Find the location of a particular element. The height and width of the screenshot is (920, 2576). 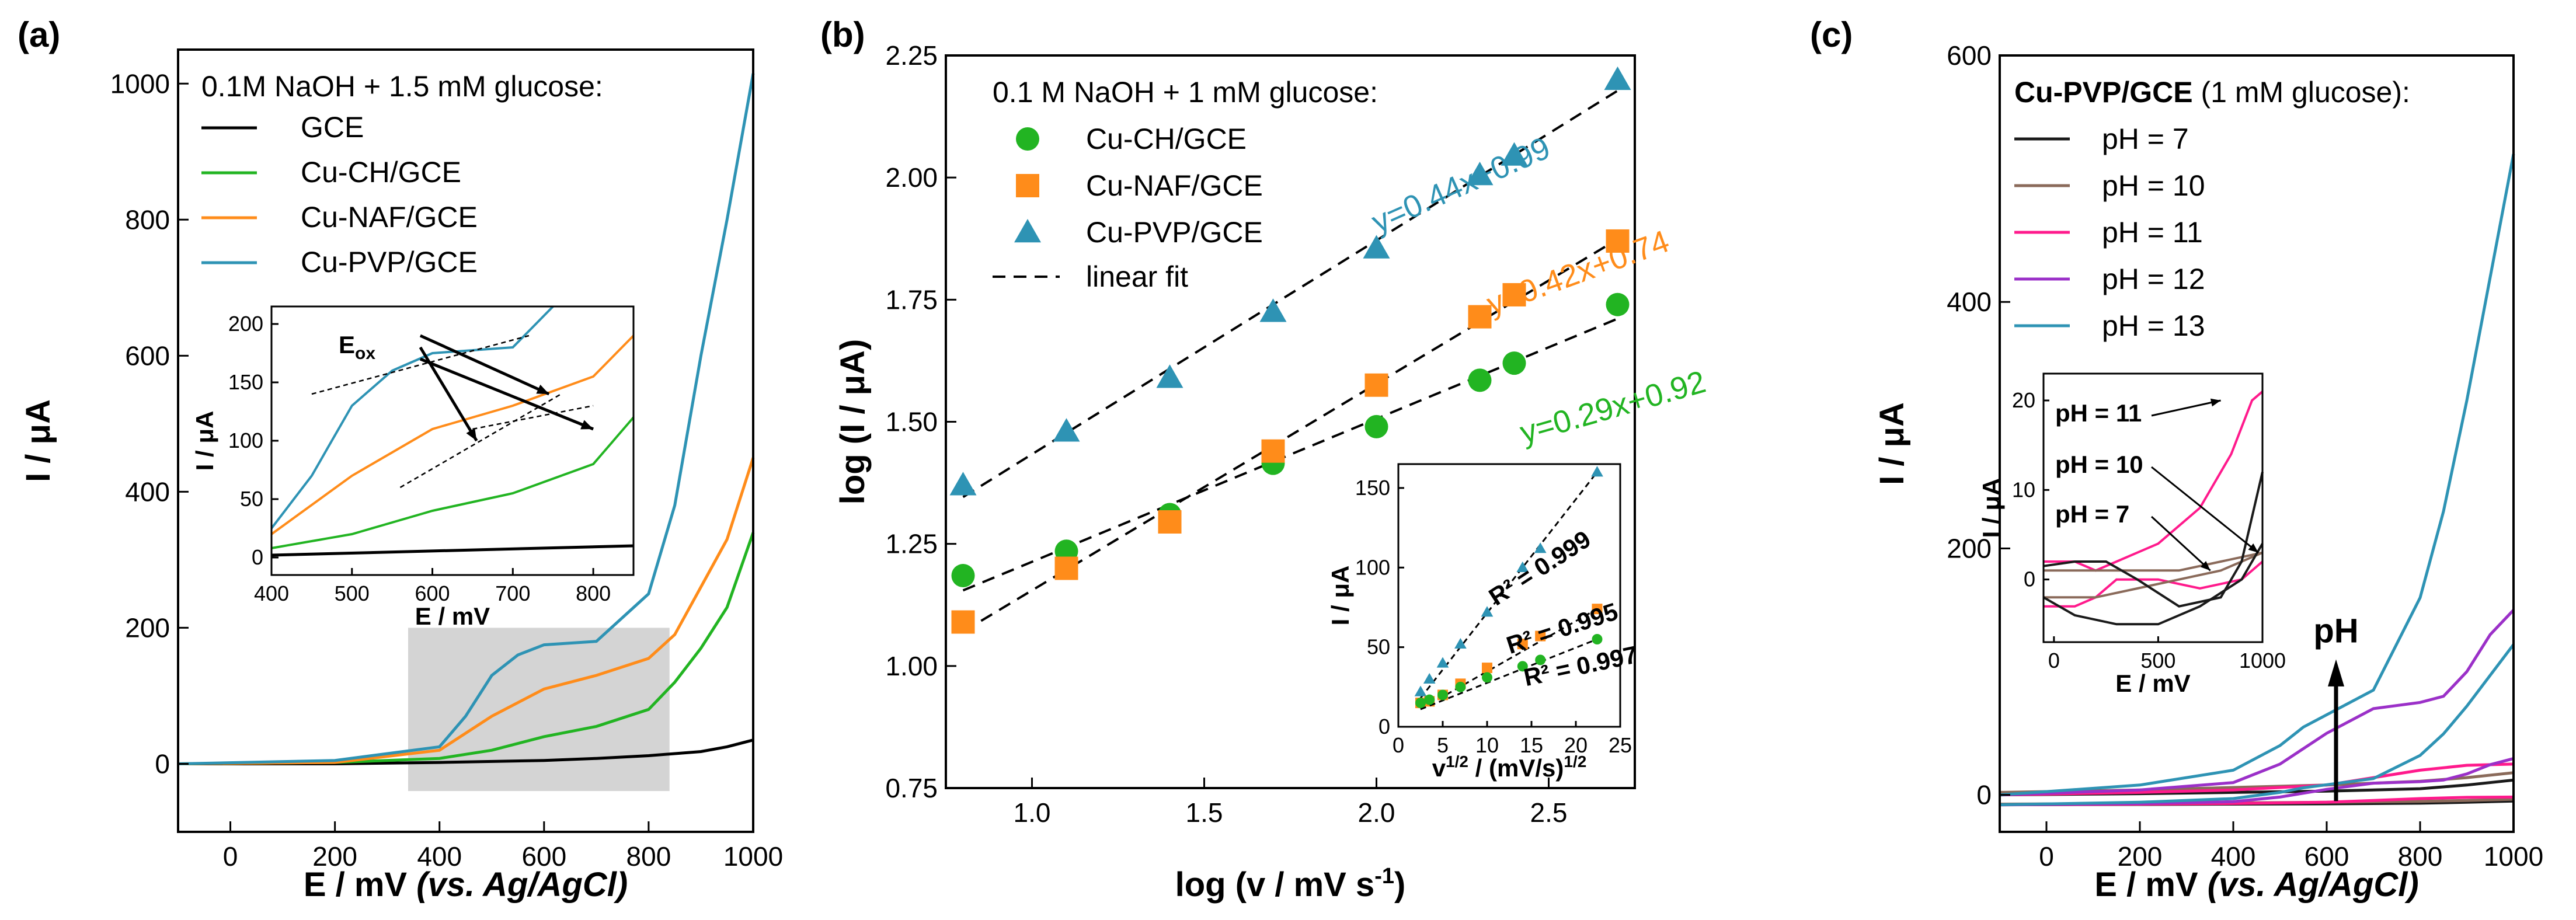

x-axis-title-b: log (v / mV s-1) is located at coordinates (1290, 884).